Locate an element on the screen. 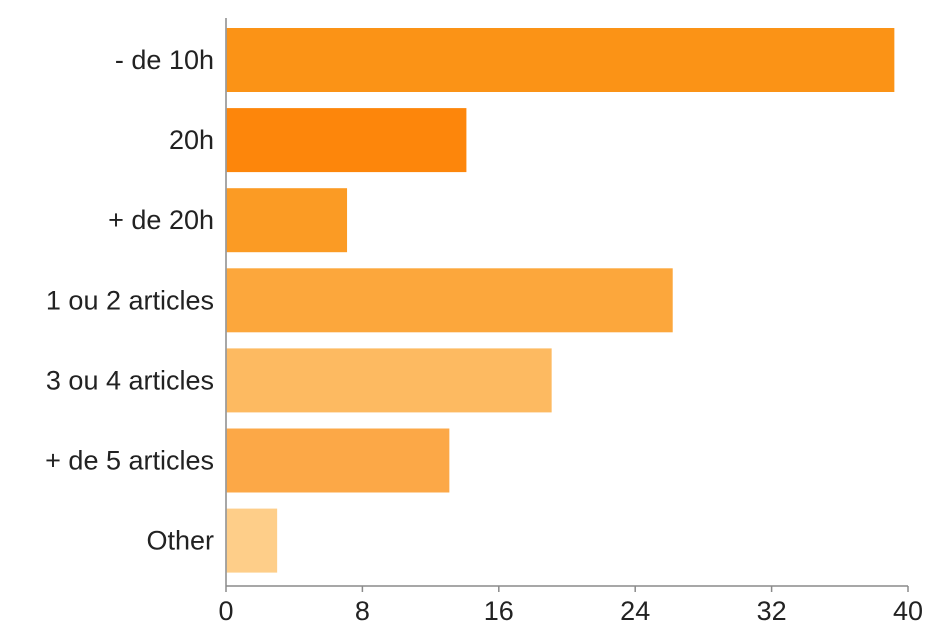 This screenshot has height=626, width=931. x-tick-label-24: 24 is located at coordinates (635, 611).